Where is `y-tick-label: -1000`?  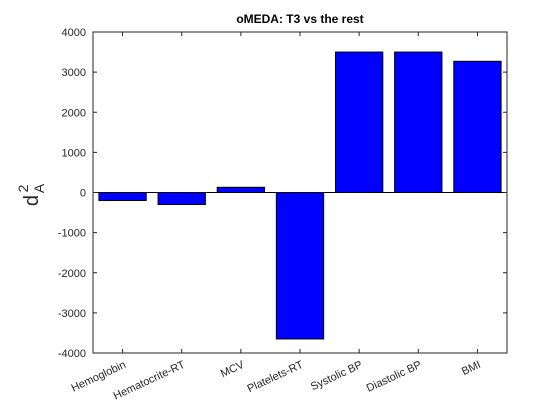 y-tick-label: -1000 is located at coordinates (72, 234).